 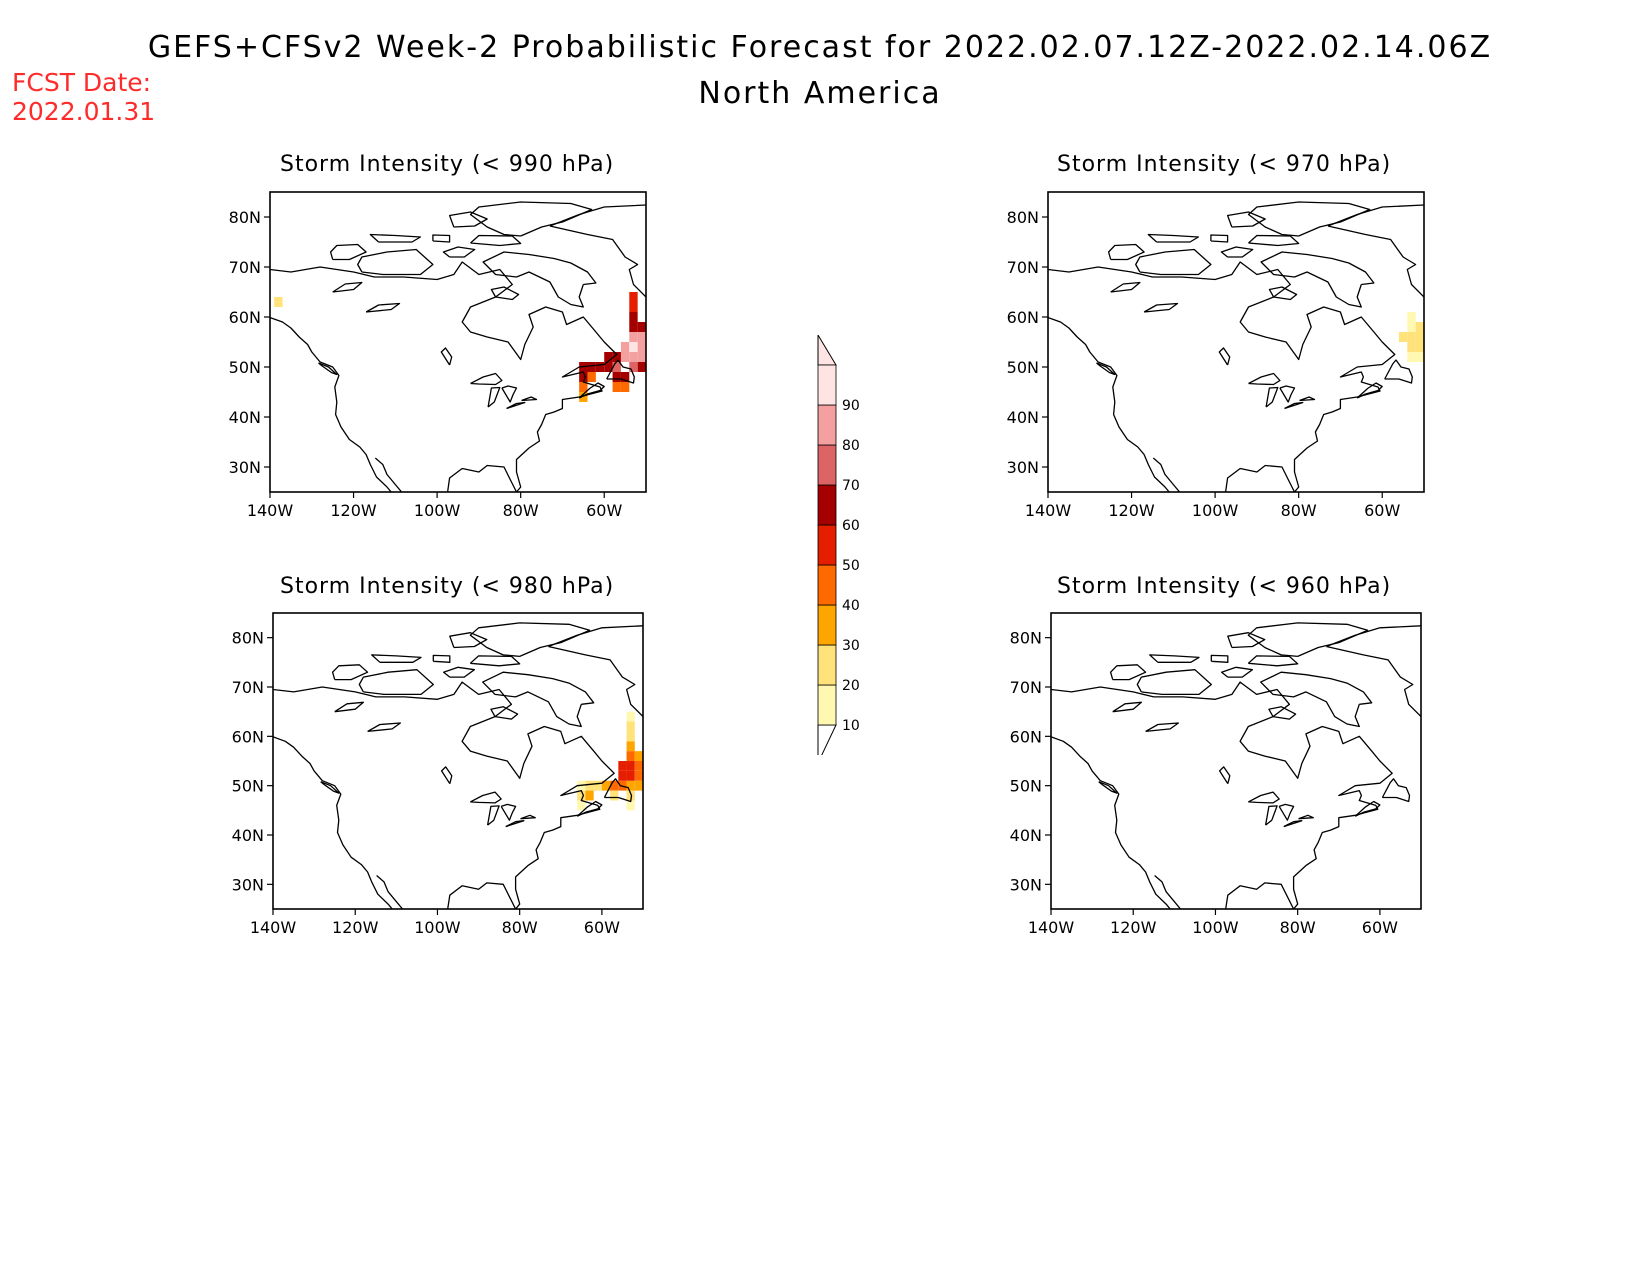 I want to click on colorbar-label: 30, so click(x=851, y=646).